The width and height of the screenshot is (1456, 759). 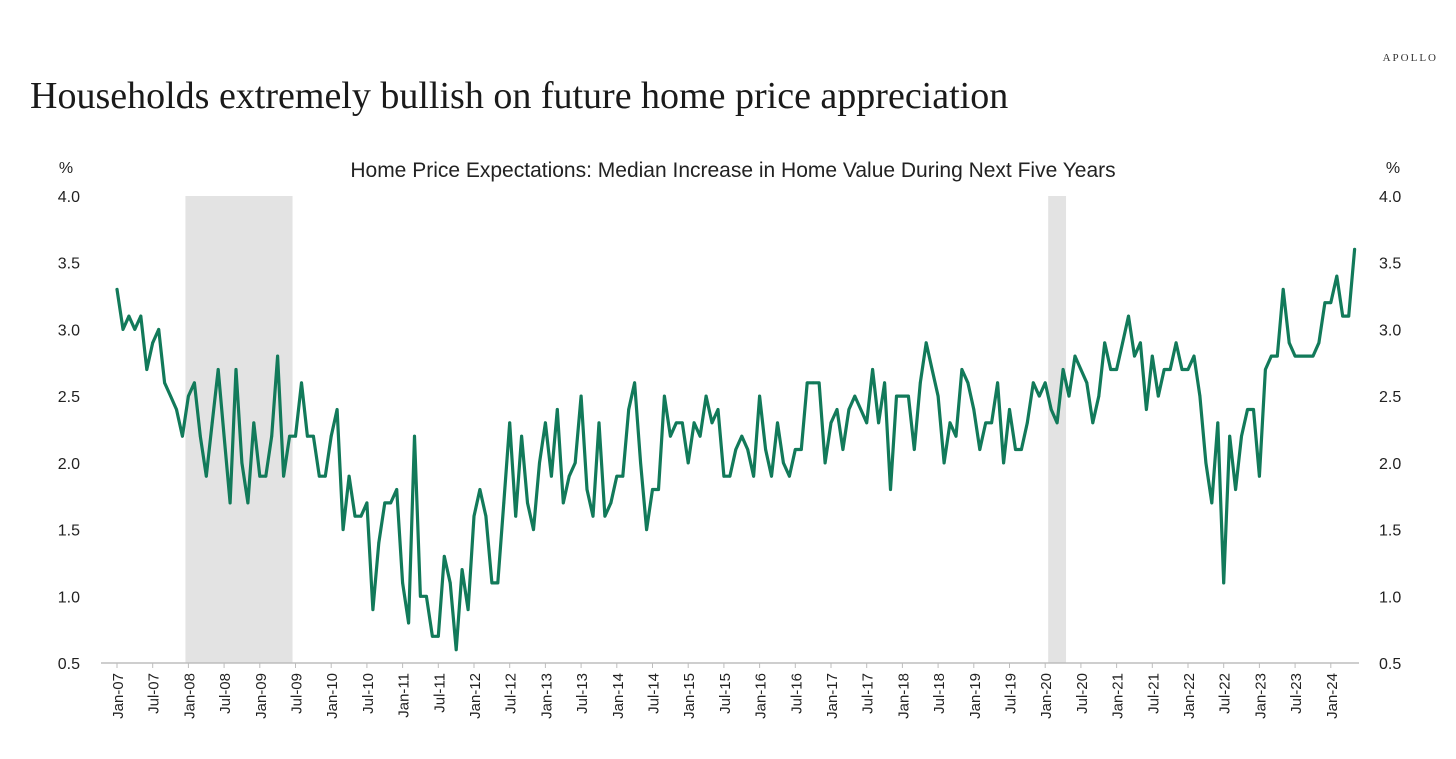 What do you see at coordinates (1390, 531) in the screenshot?
I see `y-tick-right: 1.5` at bounding box center [1390, 531].